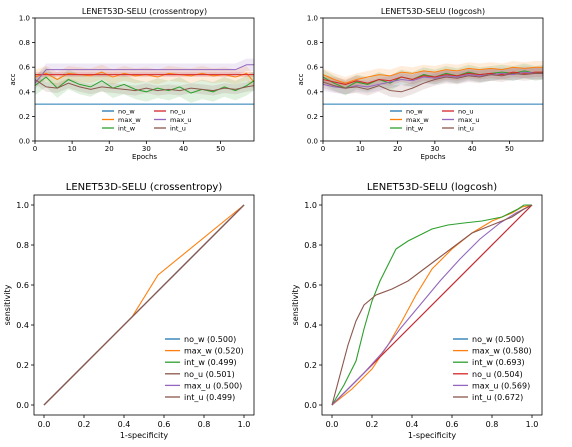 The width and height of the screenshot is (572, 447). What do you see at coordinates (214, 351) in the screenshot?
I see `legend-entry: max_w (0.520)` at bounding box center [214, 351].